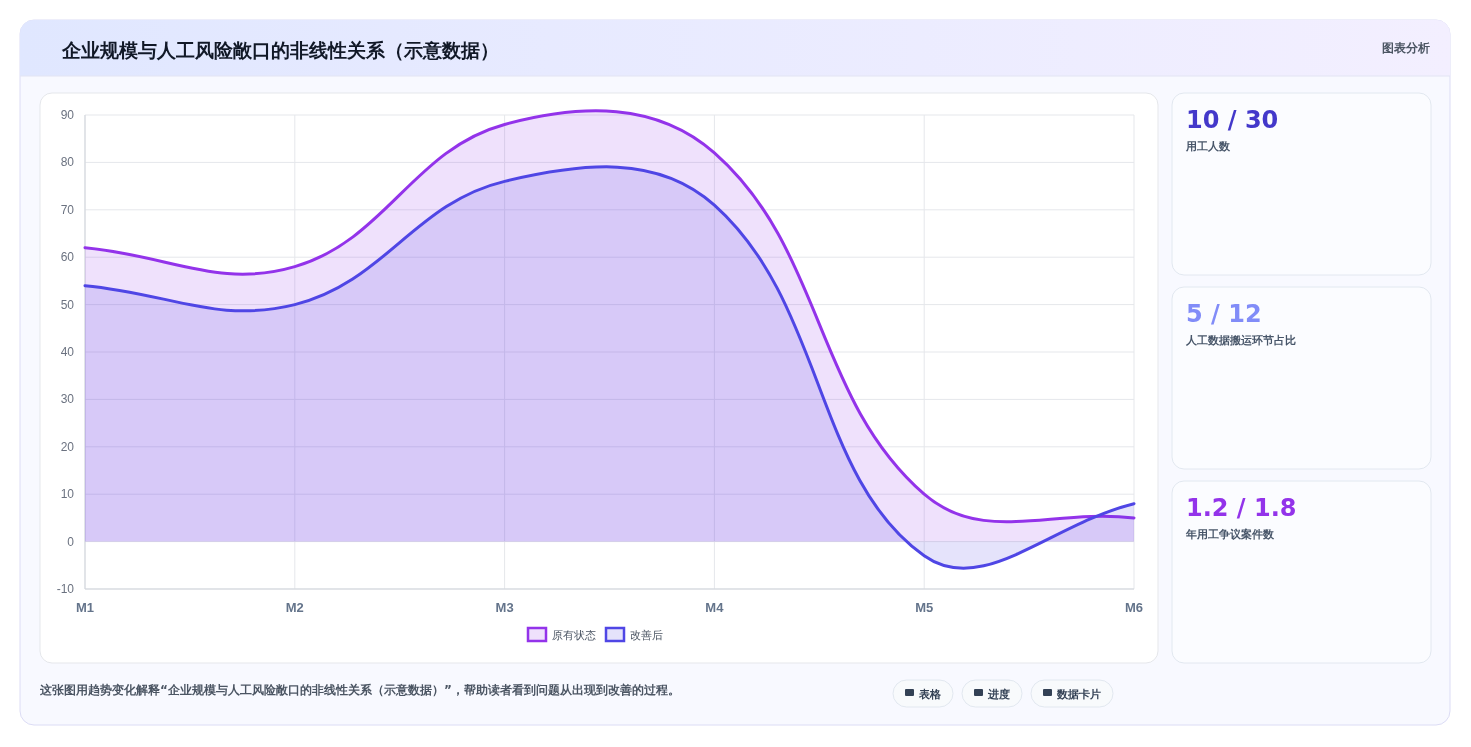 This screenshot has width=1471, height=747. What do you see at coordinates (1232, 120) in the screenshot?
I see `text: 10 / 30` at bounding box center [1232, 120].